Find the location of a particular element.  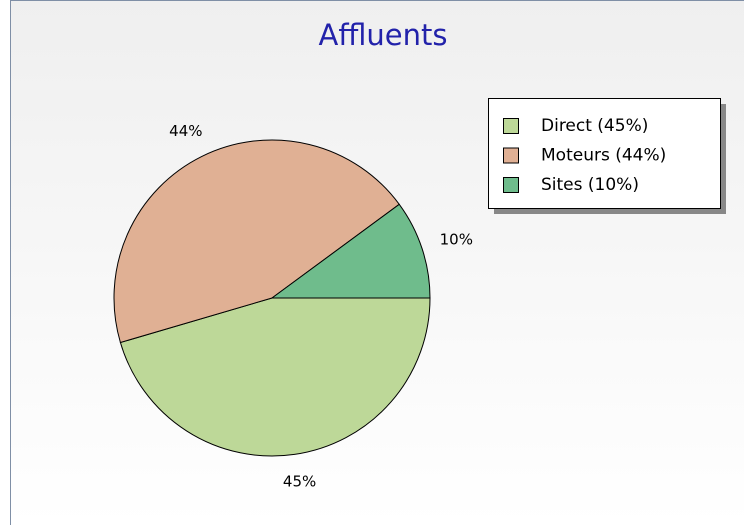

legend-label: Moteurs (44%) is located at coordinates (603, 156).